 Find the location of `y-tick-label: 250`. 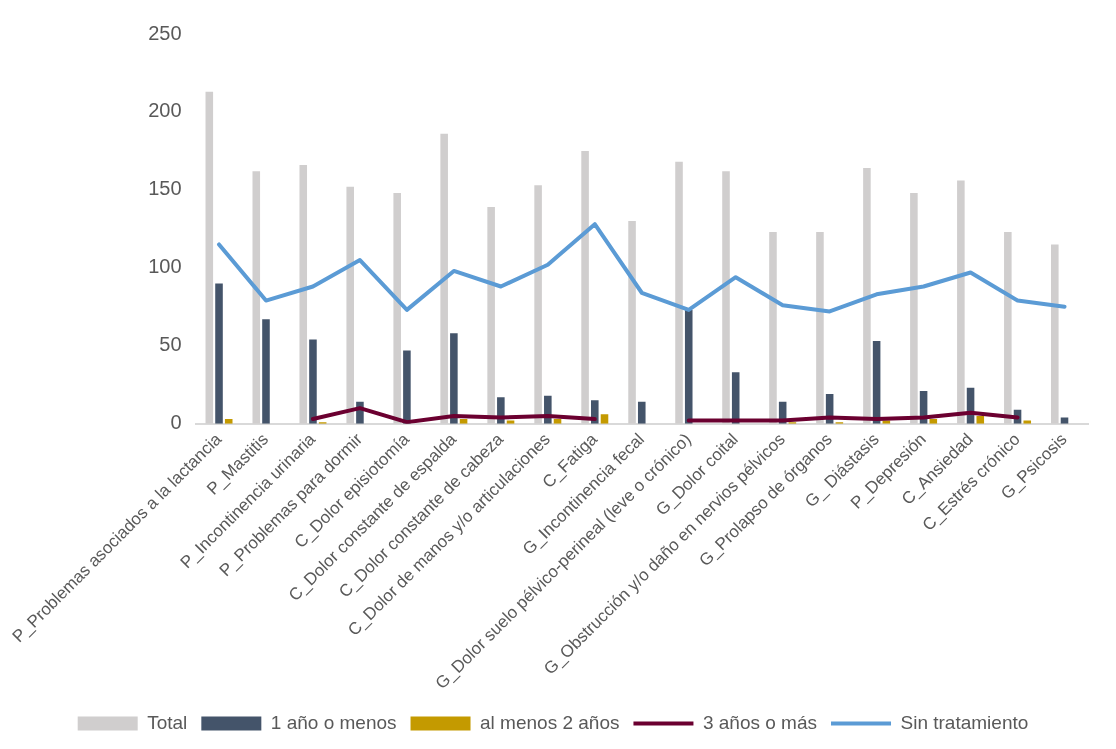

y-tick-label: 250 is located at coordinates (165, 32).